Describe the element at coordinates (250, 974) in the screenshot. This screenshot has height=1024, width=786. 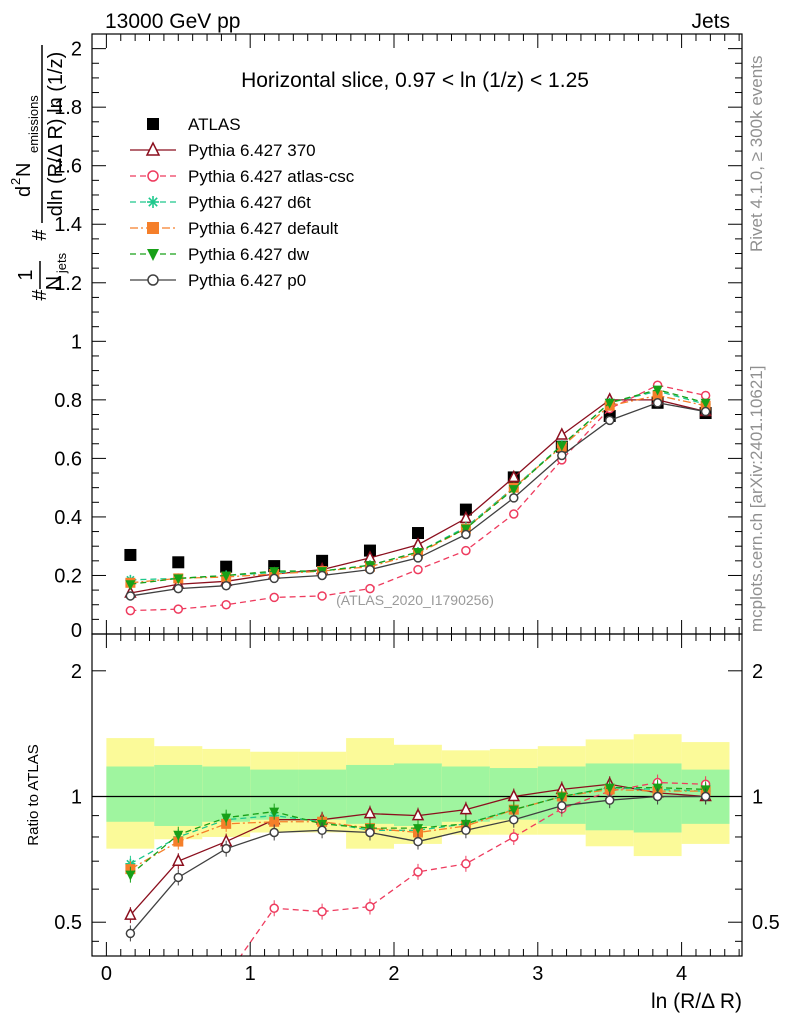
I see `x-tick-label: 1` at that location.